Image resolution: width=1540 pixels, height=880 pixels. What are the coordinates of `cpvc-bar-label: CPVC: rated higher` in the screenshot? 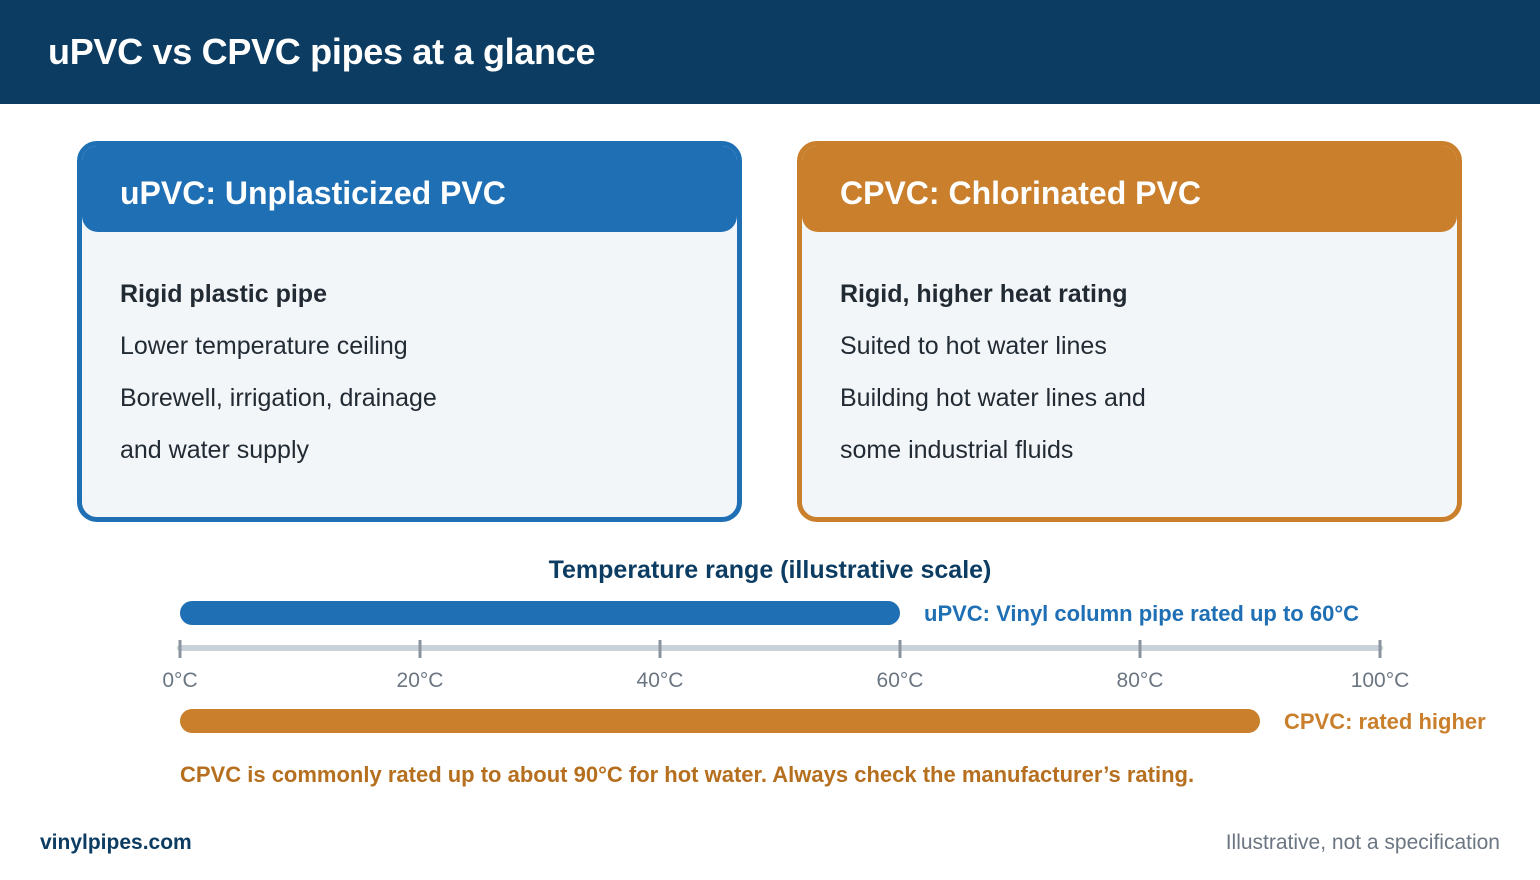 It's located at (1385, 721).